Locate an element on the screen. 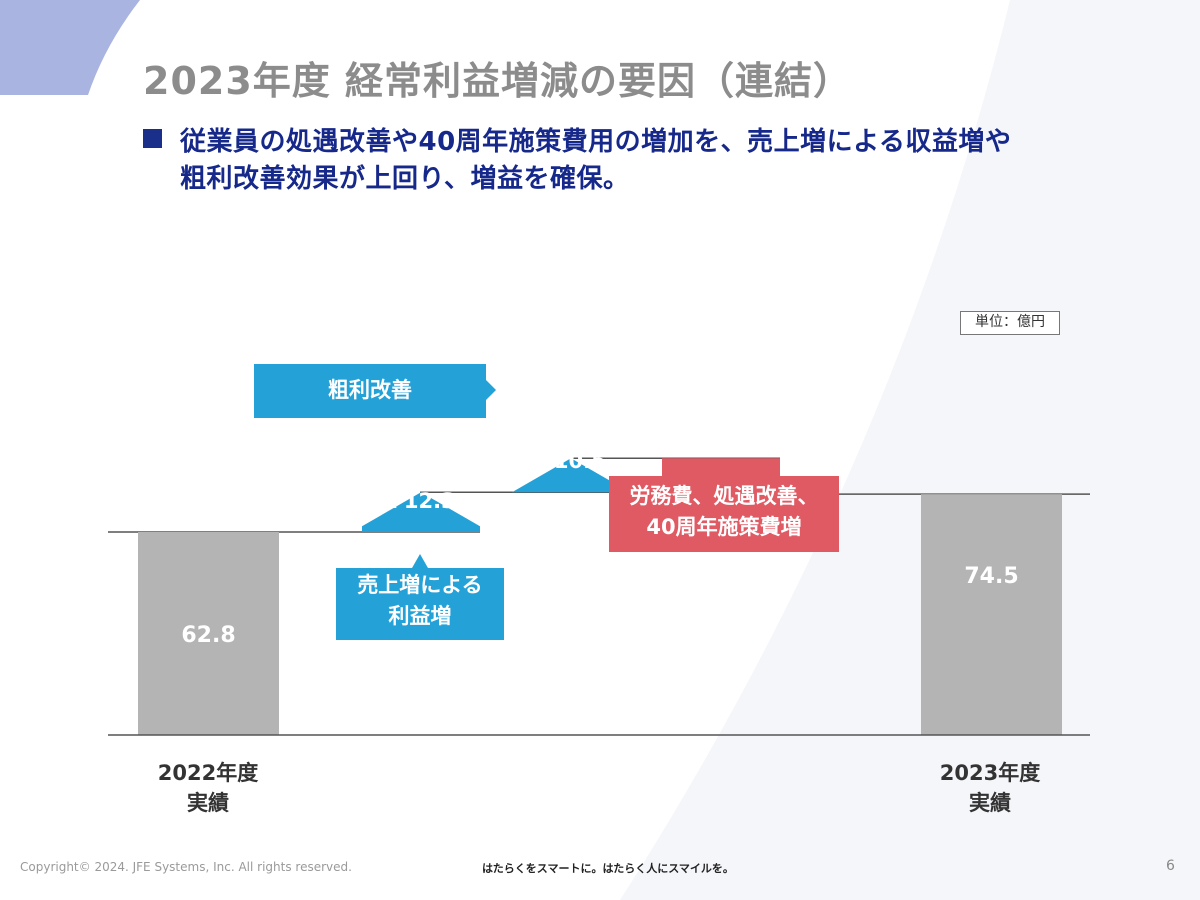  page-number: 6 is located at coordinates (1170, 866).